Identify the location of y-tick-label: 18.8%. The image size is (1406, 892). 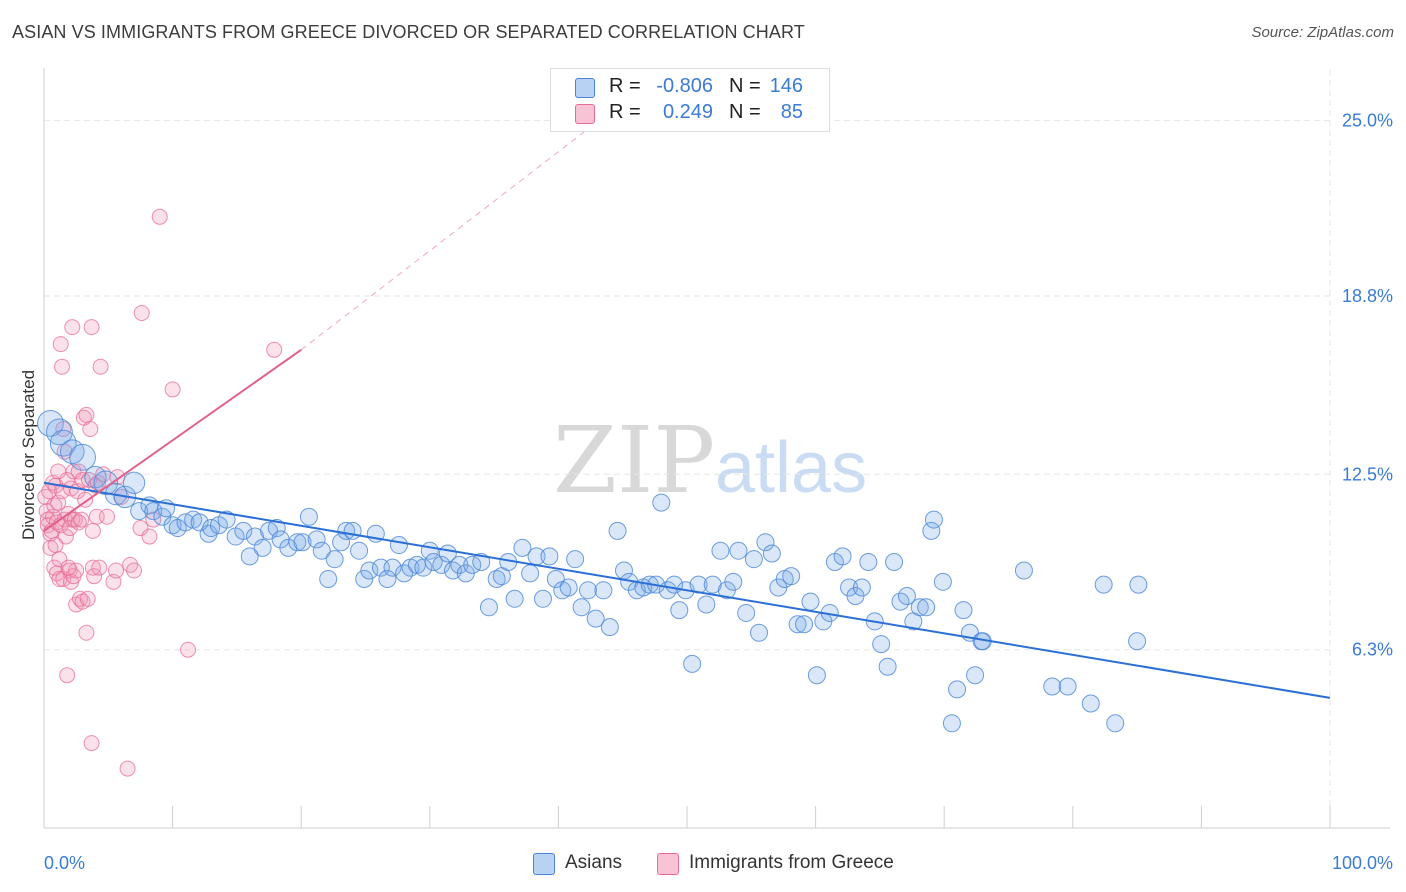
(1367, 296).